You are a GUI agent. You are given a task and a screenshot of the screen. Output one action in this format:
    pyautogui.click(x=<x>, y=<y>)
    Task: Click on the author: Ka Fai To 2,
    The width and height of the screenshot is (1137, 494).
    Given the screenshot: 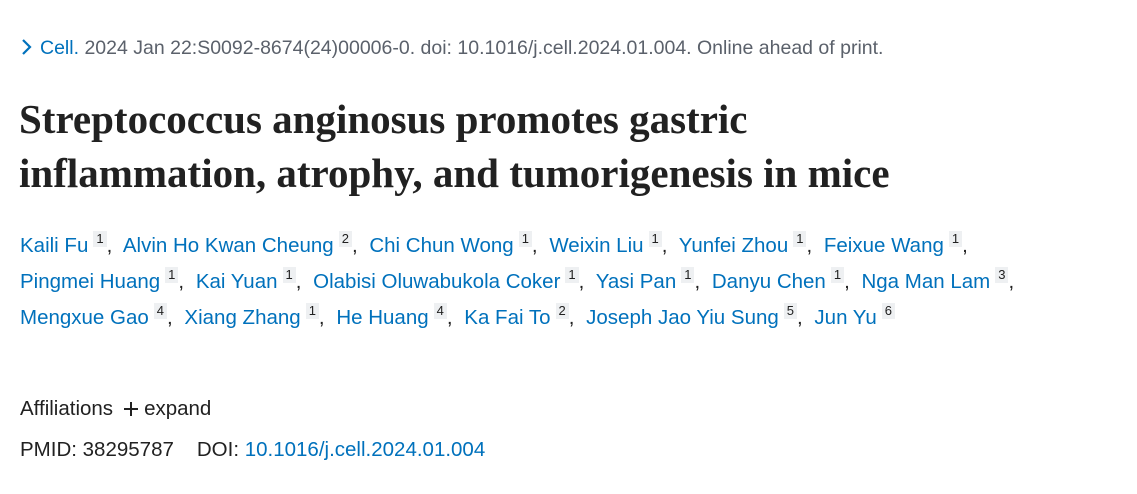 What is the action you would take?
    pyautogui.click(x=522, y=316)
    